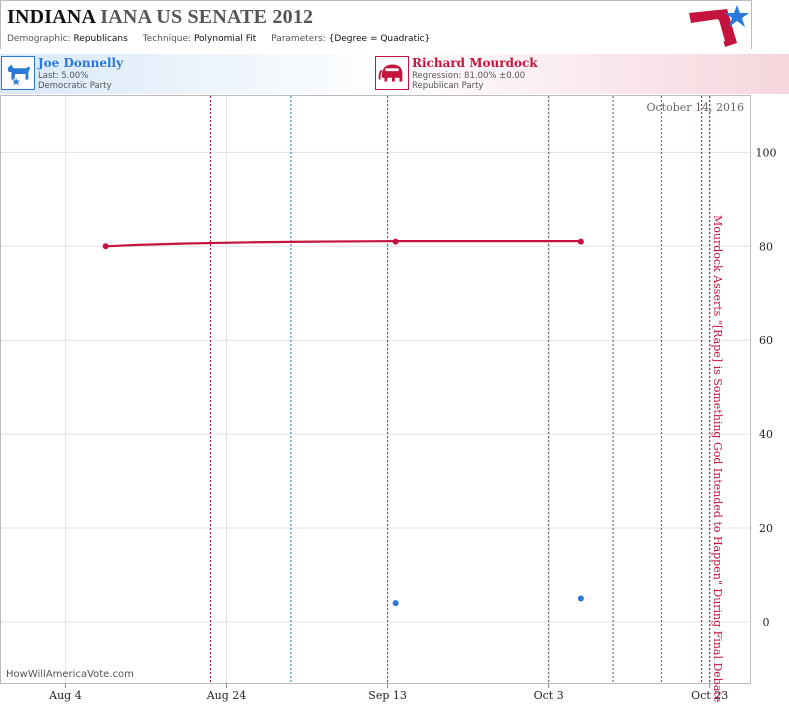 The height and width of the screenshot is (704, 789). I want to click on title-state: INDIANA, so click(51, 17).